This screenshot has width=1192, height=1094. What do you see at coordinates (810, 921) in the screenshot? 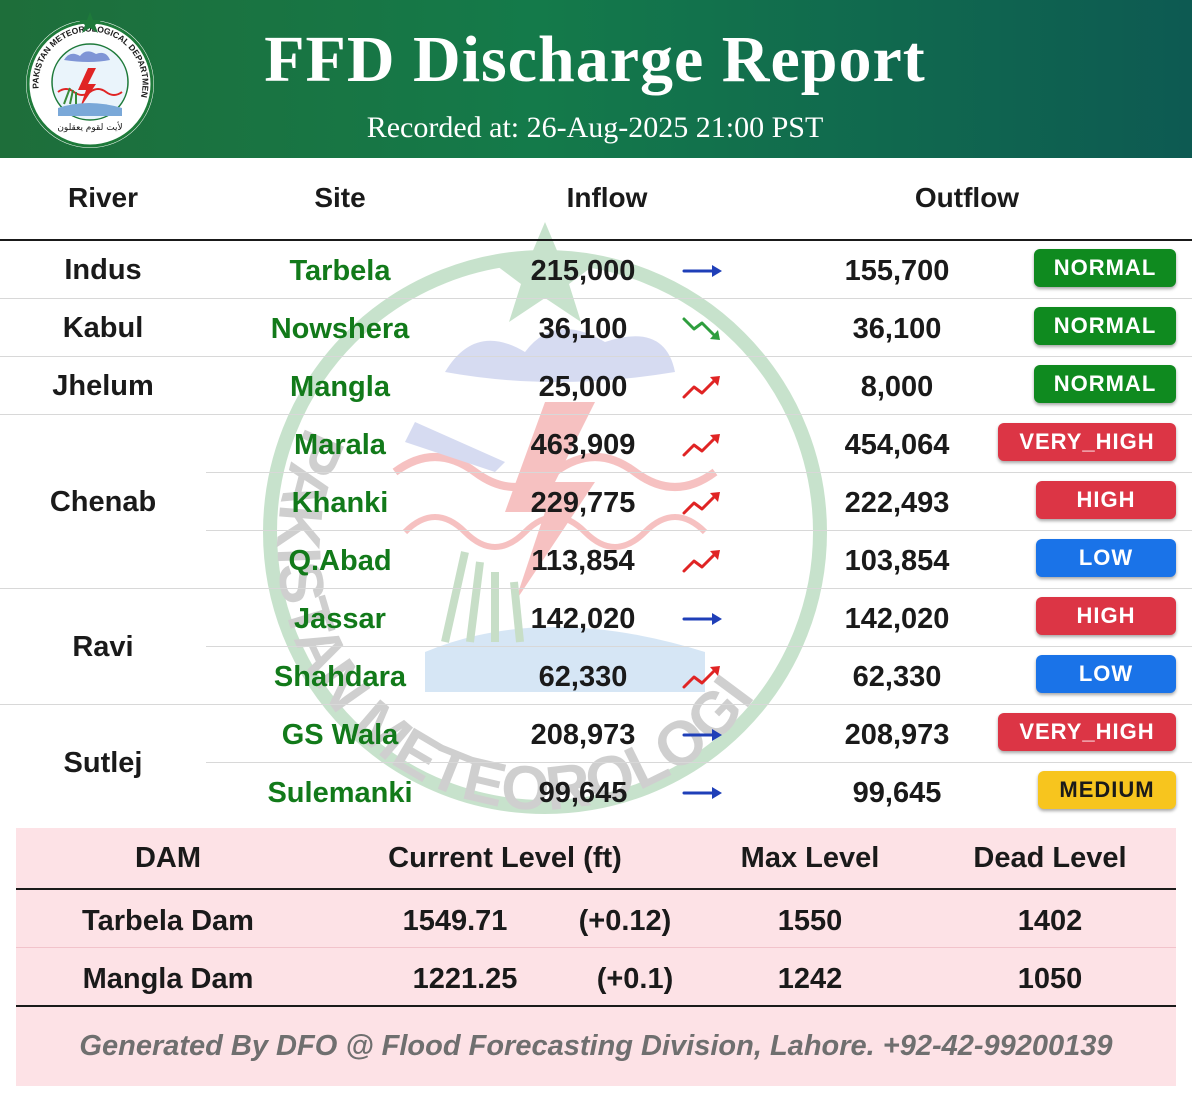
I see `dam-max-level: 1550` at bounding box center [810, 921].